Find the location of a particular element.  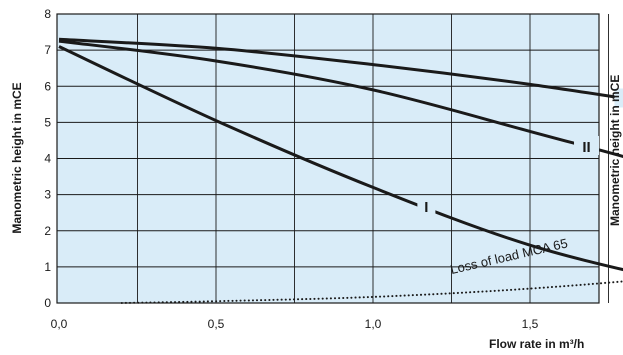

y-axis-title: Manometric height in mCE is located at coordinates (17, 157).